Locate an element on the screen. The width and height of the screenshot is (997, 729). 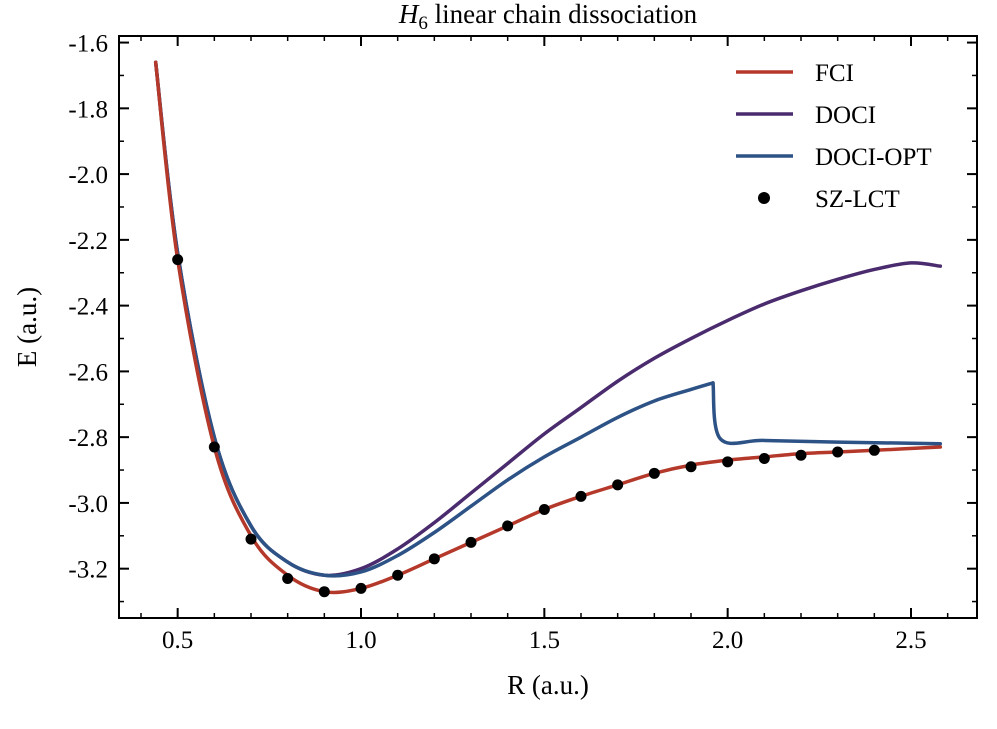
y-tick-label: -2.0 is located at coordinates (88, 175).